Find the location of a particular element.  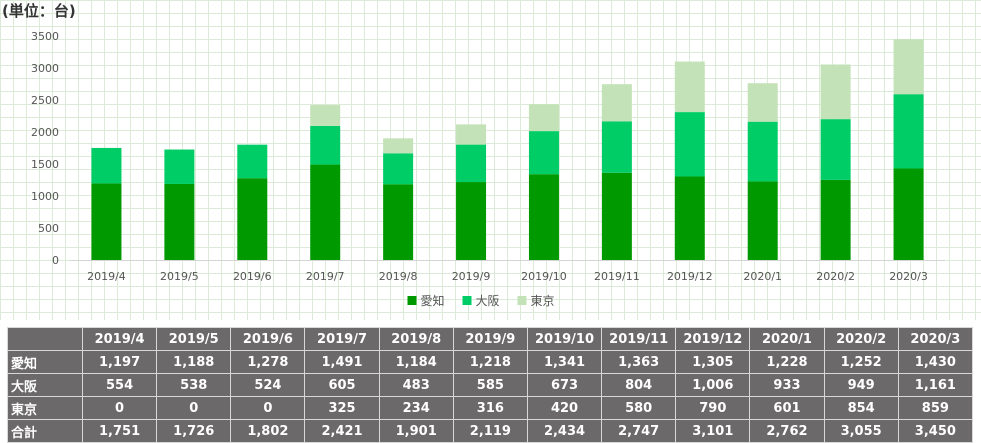

x-tick-label: 2020/2 is located at coordinates (835, 276).